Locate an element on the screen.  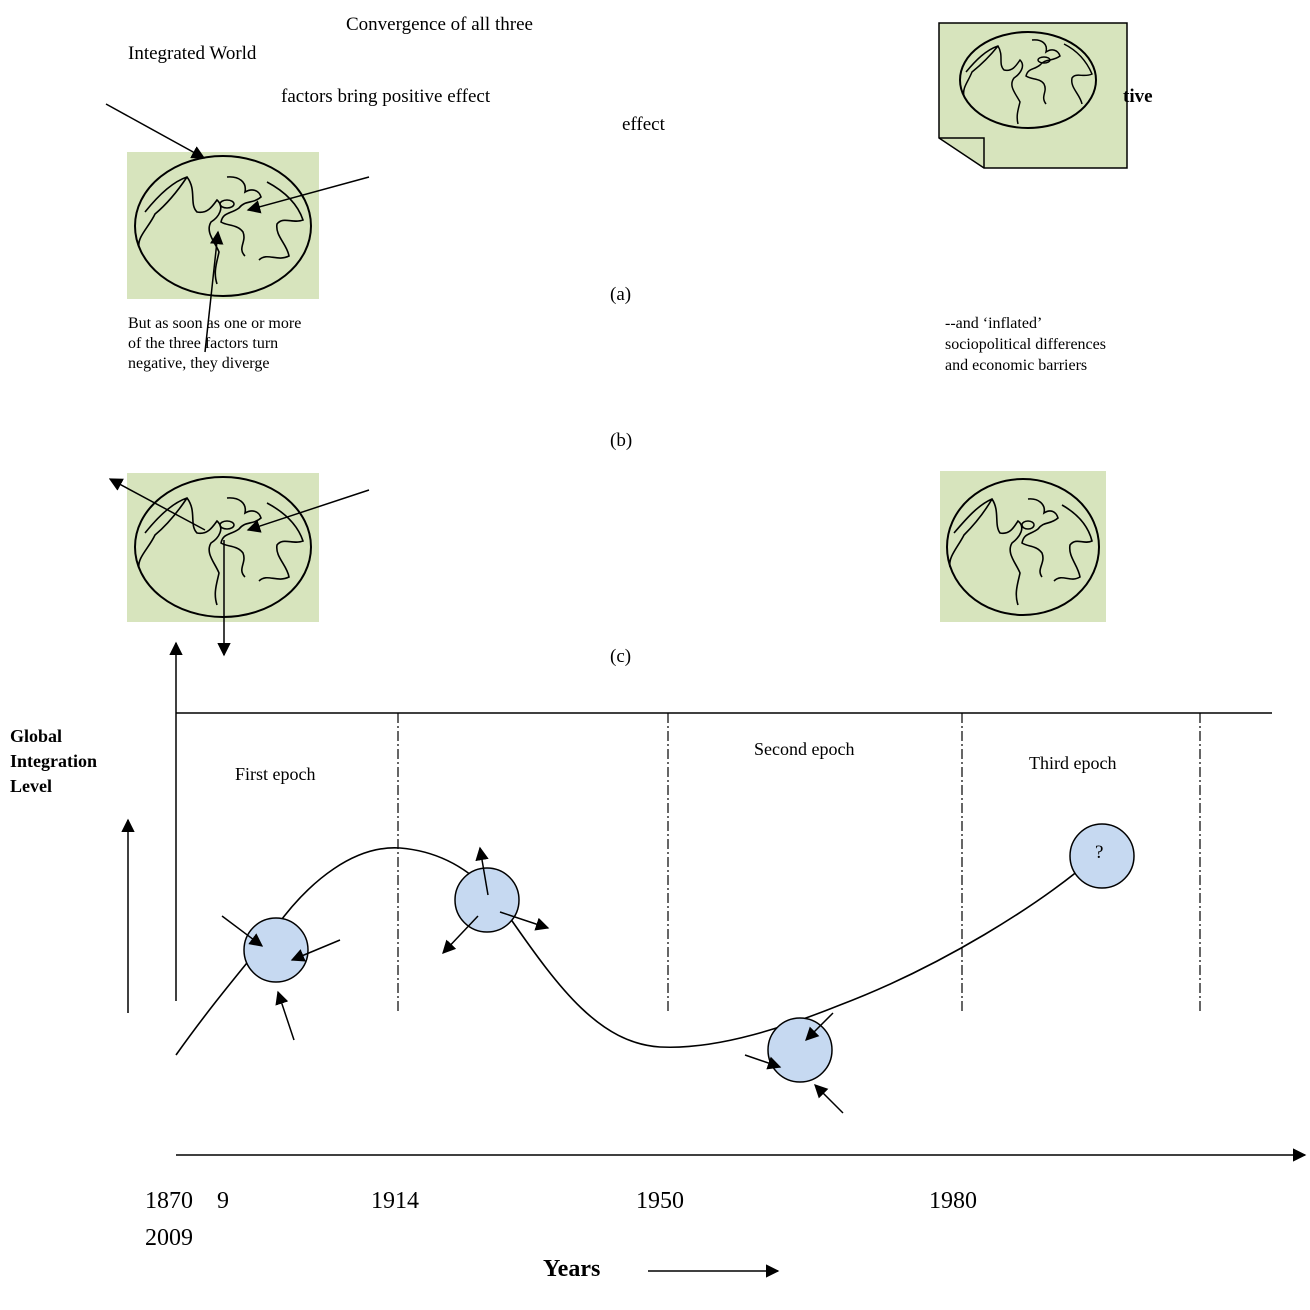
year-1950: 1950 is located at coordinates (660, 1201).